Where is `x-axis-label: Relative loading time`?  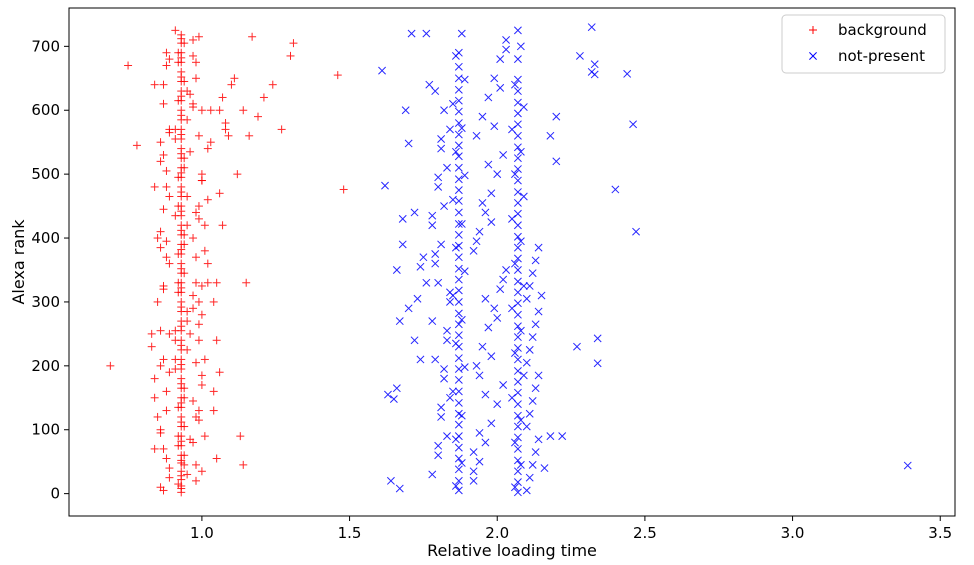
x-axis-label: Relative loading time is located at coordinates (512, 550).